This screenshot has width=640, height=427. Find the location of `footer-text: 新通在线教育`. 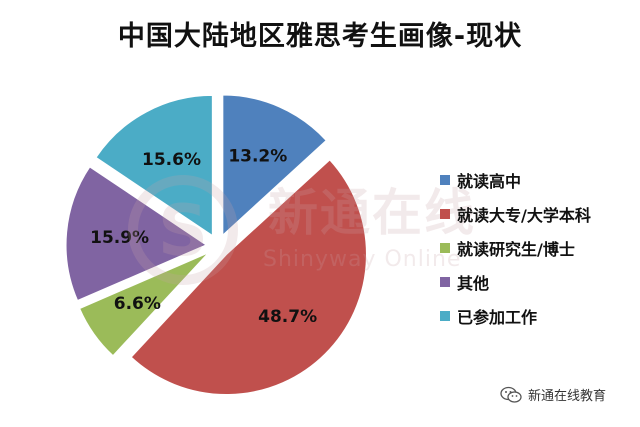

footer-text: 新通在线教育 is located at coordinates (567, 396).